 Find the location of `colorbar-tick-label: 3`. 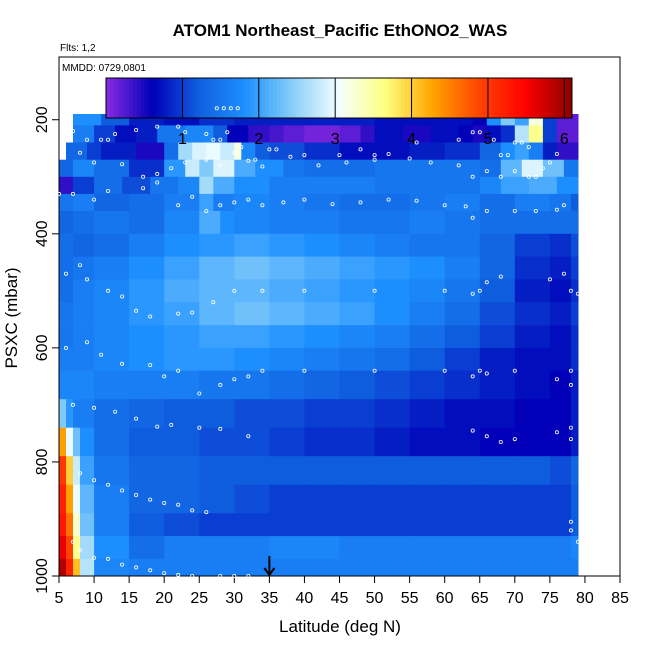

colorbar-tick-label: 3 is located at coordinates (335, 139).